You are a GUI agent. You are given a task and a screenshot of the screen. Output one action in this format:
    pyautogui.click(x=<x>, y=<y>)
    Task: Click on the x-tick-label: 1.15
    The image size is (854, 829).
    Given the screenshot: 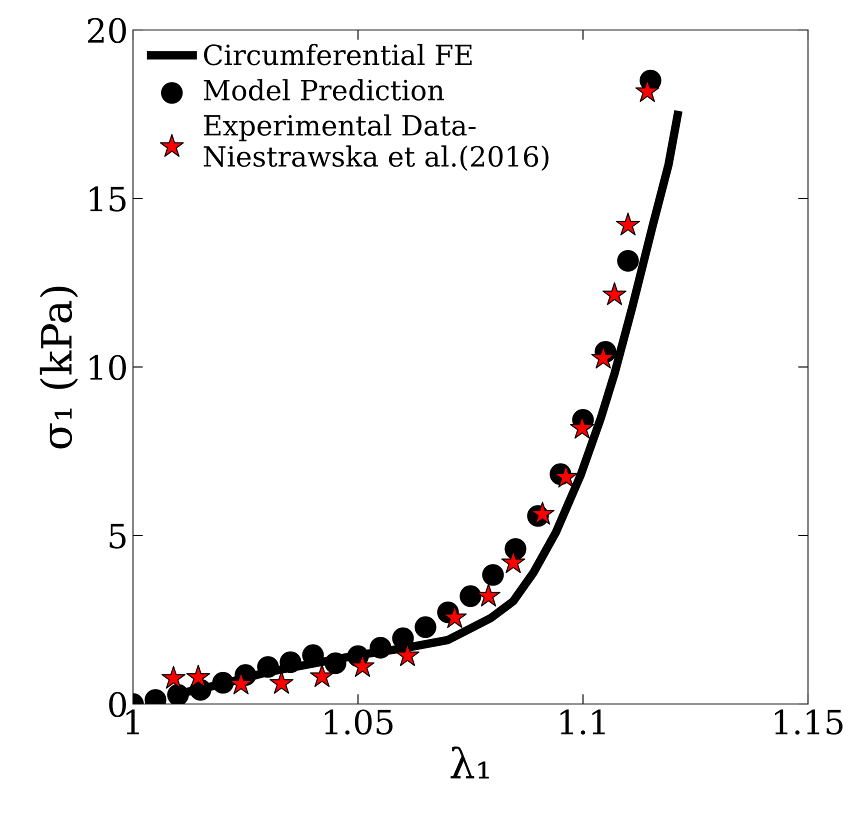 What is the action you would take?
    pyautogui.click(x=808, y=722)
    